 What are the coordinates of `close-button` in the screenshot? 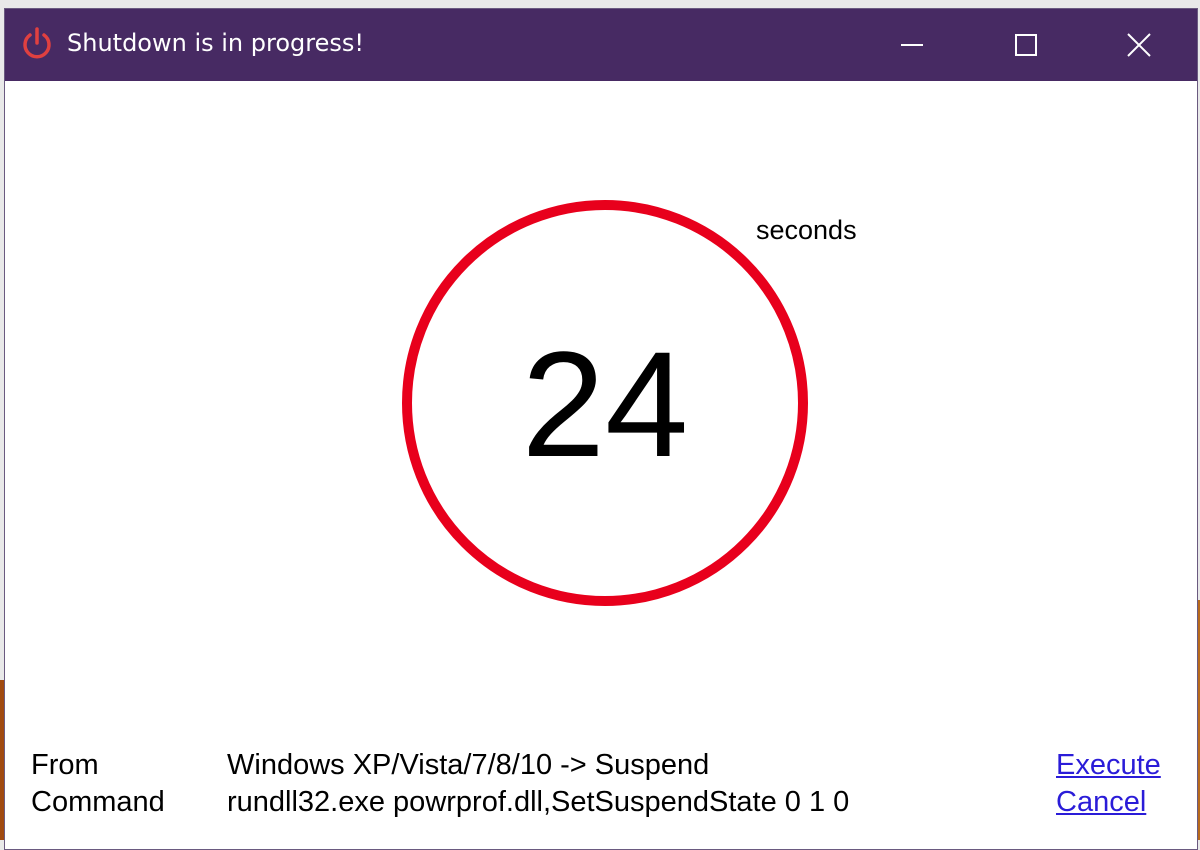 It's located at (1139, 45).